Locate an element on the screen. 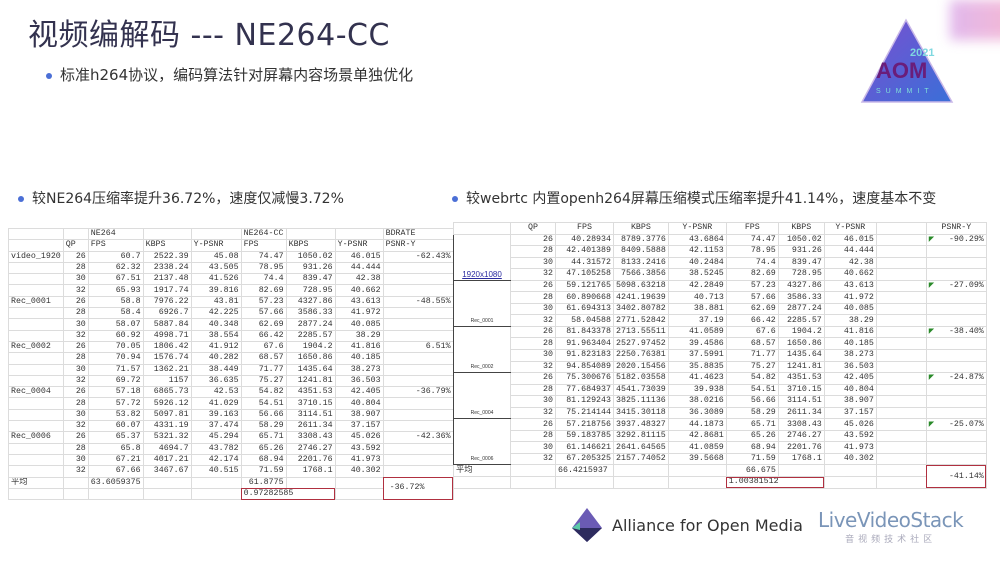 This screenshot has height=563, width=1000. table-cell: 4017.21 is located at coordinates (167, 460).